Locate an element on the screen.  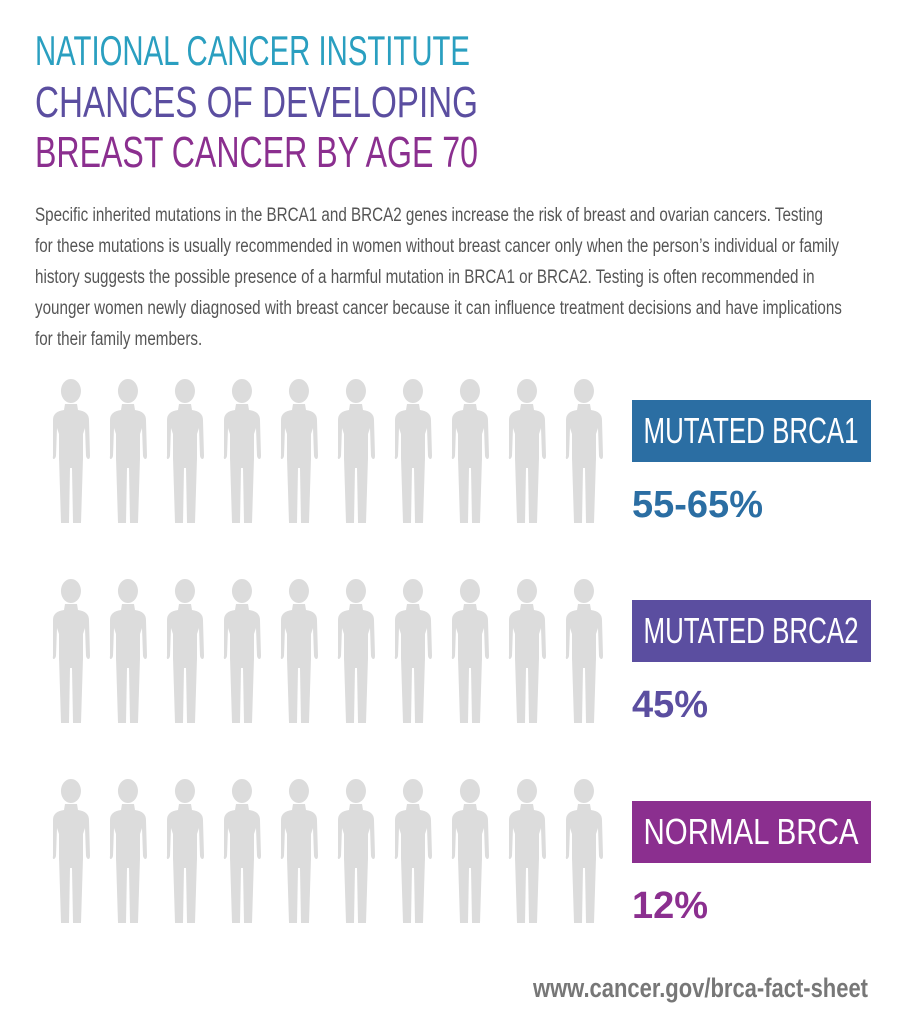
series-name: MUTATED BRCA1 is located at coordinates (751, 430).